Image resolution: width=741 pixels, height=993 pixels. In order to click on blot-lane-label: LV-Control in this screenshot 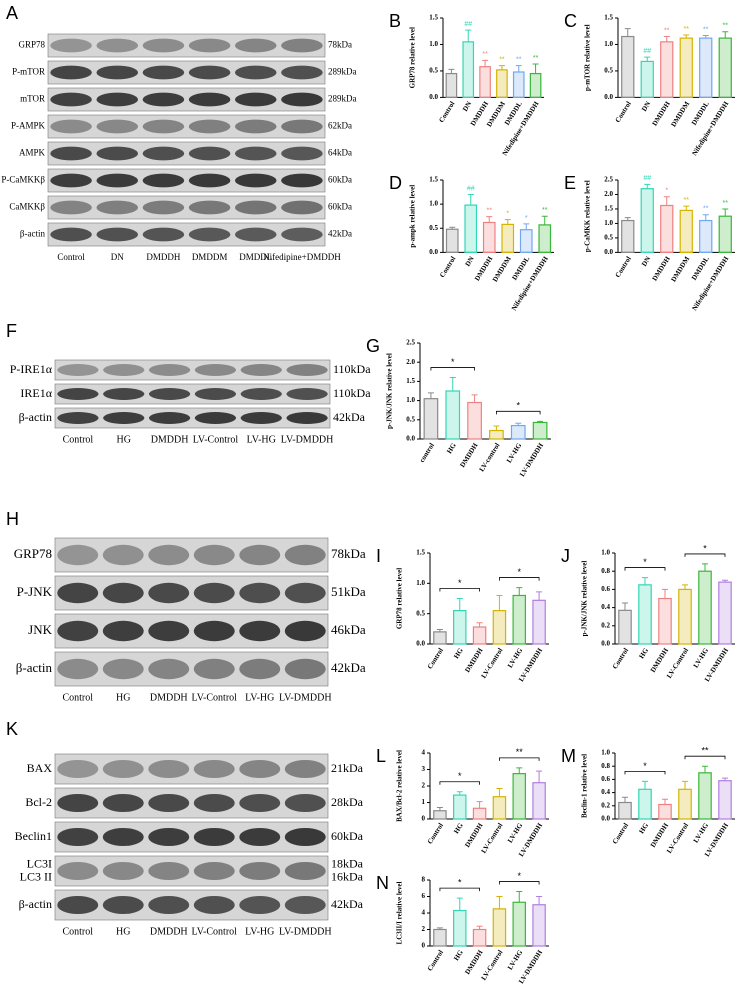, I will do `click(216, 439)`.